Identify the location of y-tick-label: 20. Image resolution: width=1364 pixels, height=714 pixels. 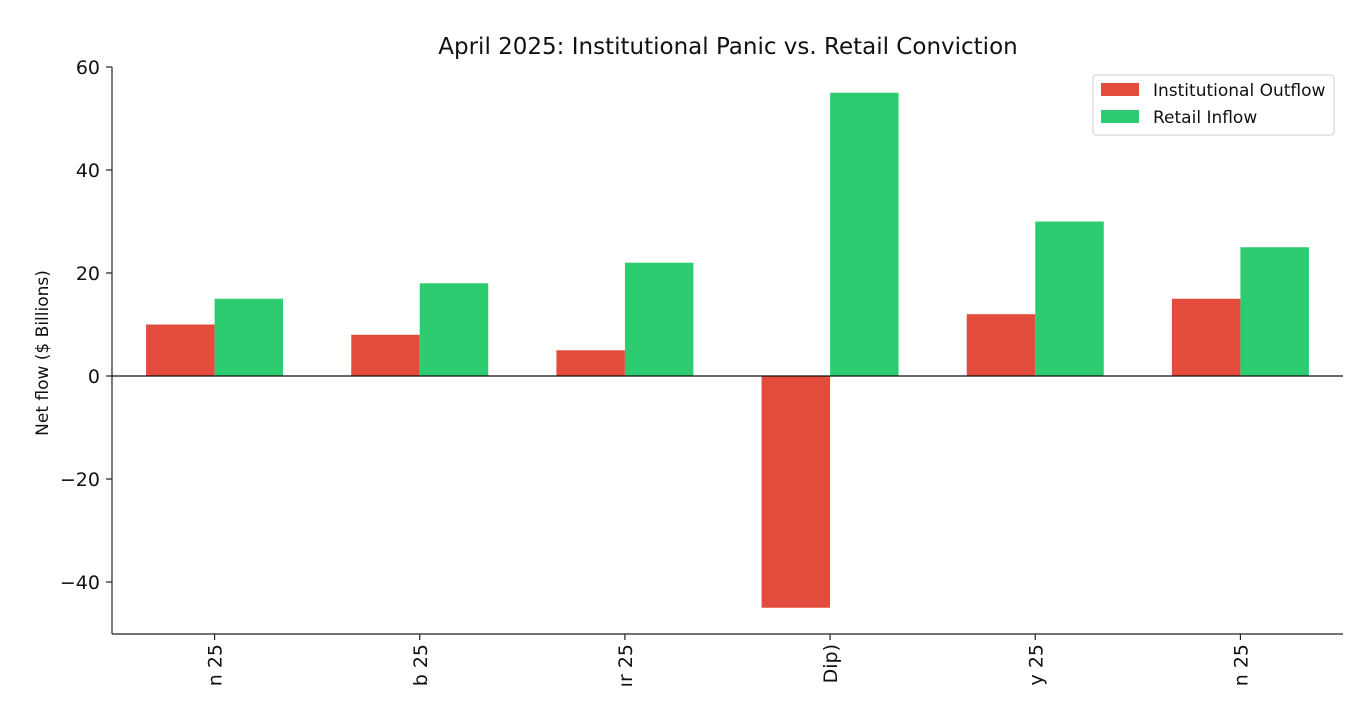
(88, 274).